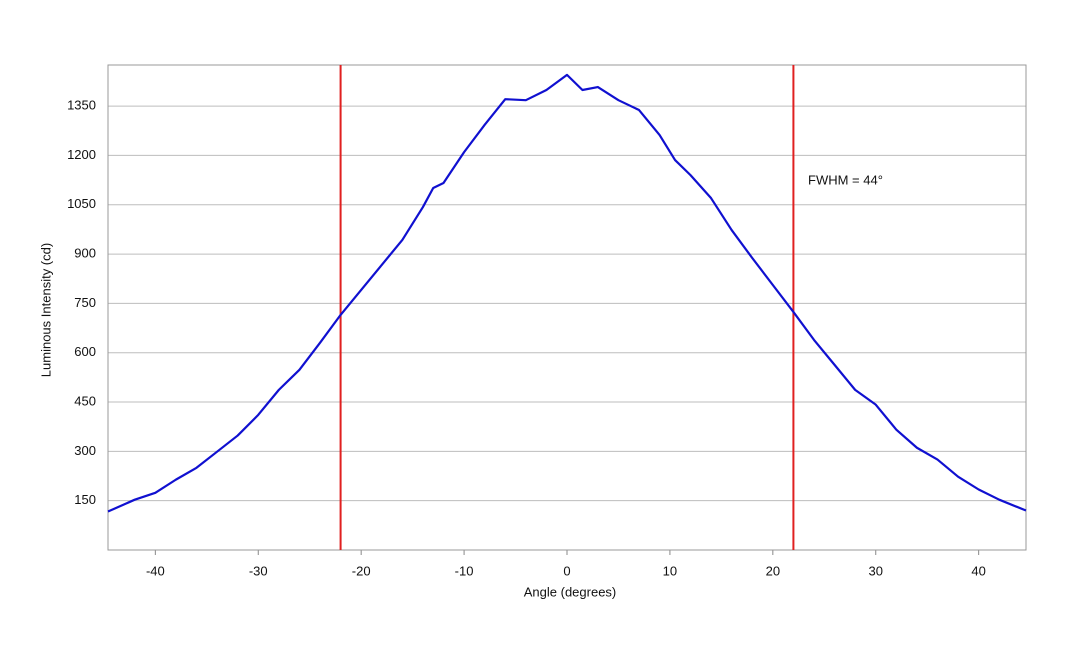  I want to click on annotation: FWHM = 44°, so click(845, 179).